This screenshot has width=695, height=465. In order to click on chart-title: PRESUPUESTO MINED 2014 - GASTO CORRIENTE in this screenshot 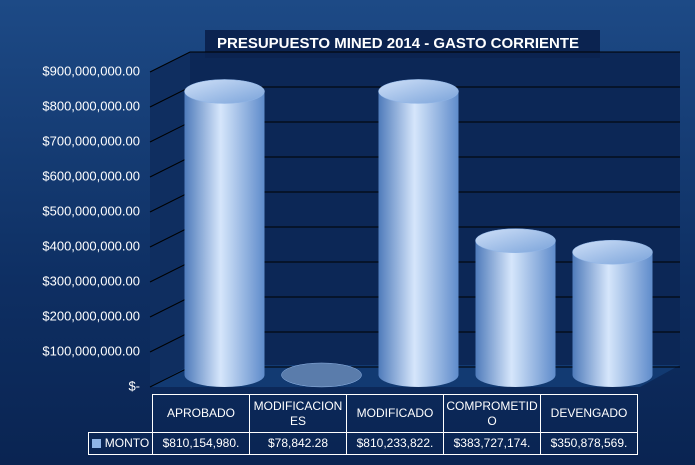, I will do `click(398, 43)`.